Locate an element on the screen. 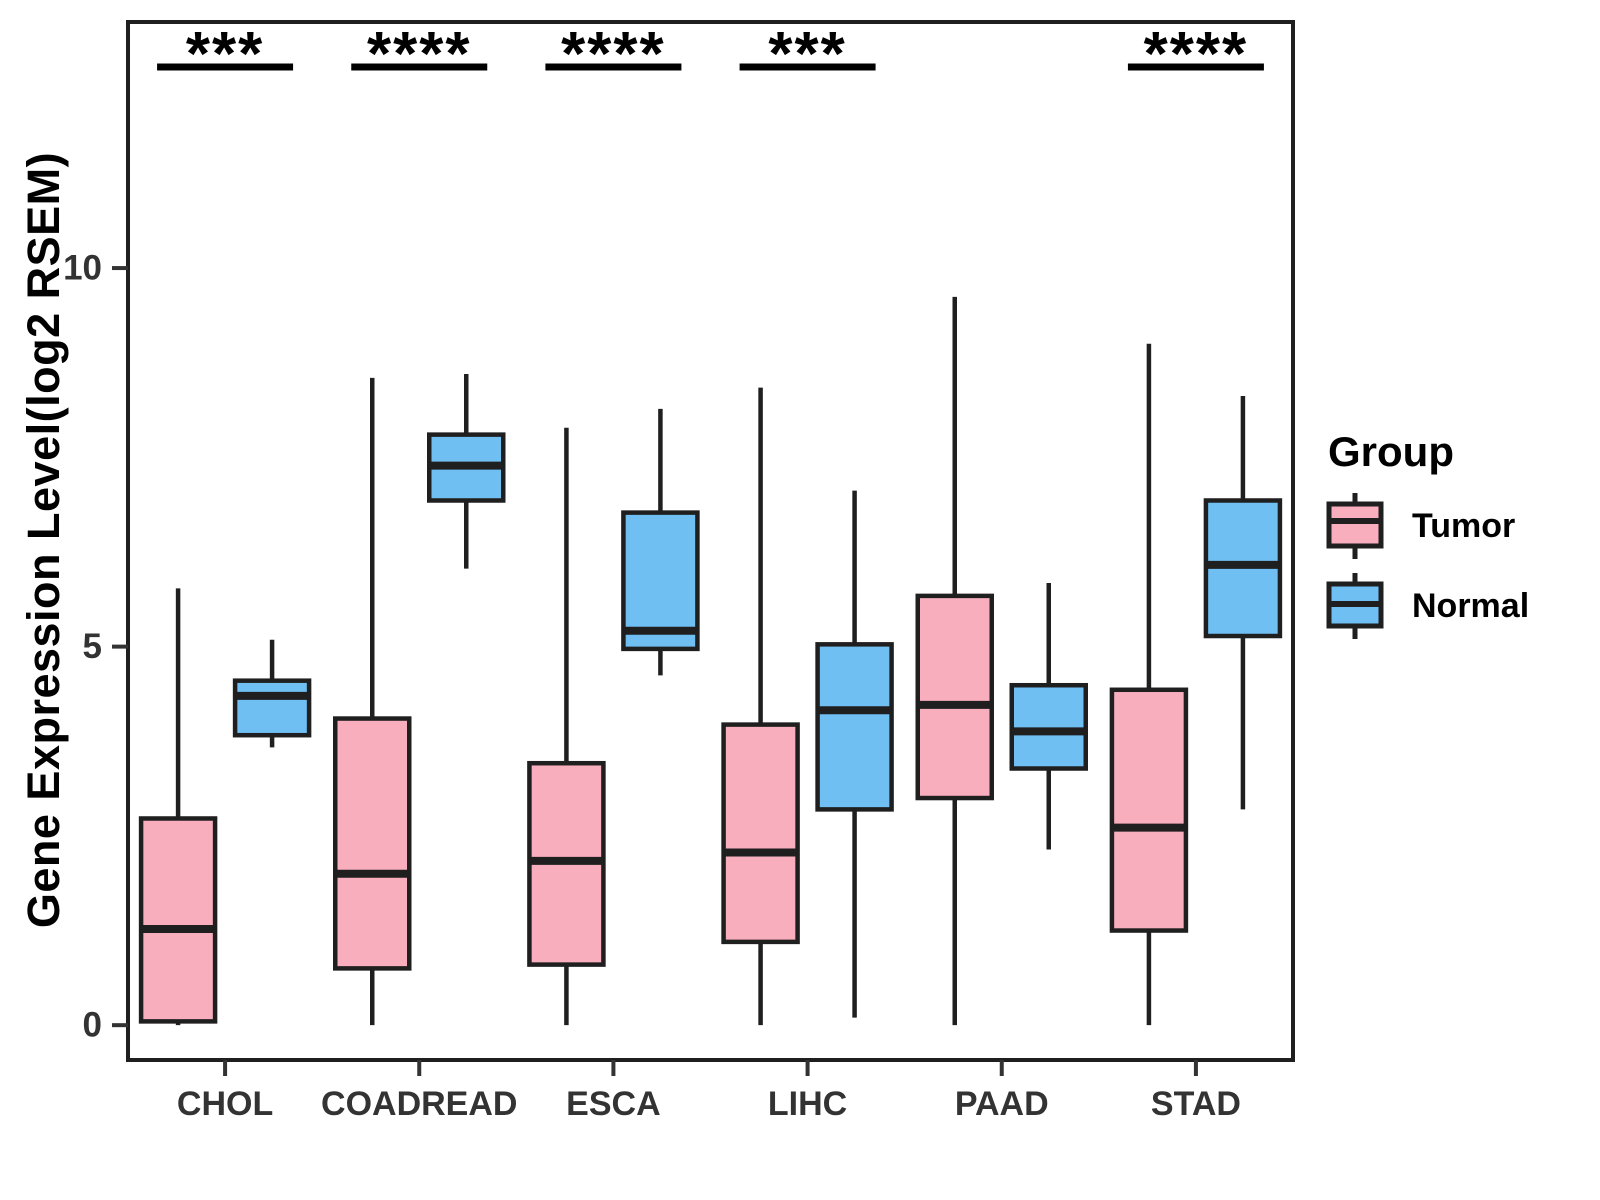 This screenshot has height=1200, width=1600. normal-boxplot-glyph-icon is located at coordinates (1355, 606).